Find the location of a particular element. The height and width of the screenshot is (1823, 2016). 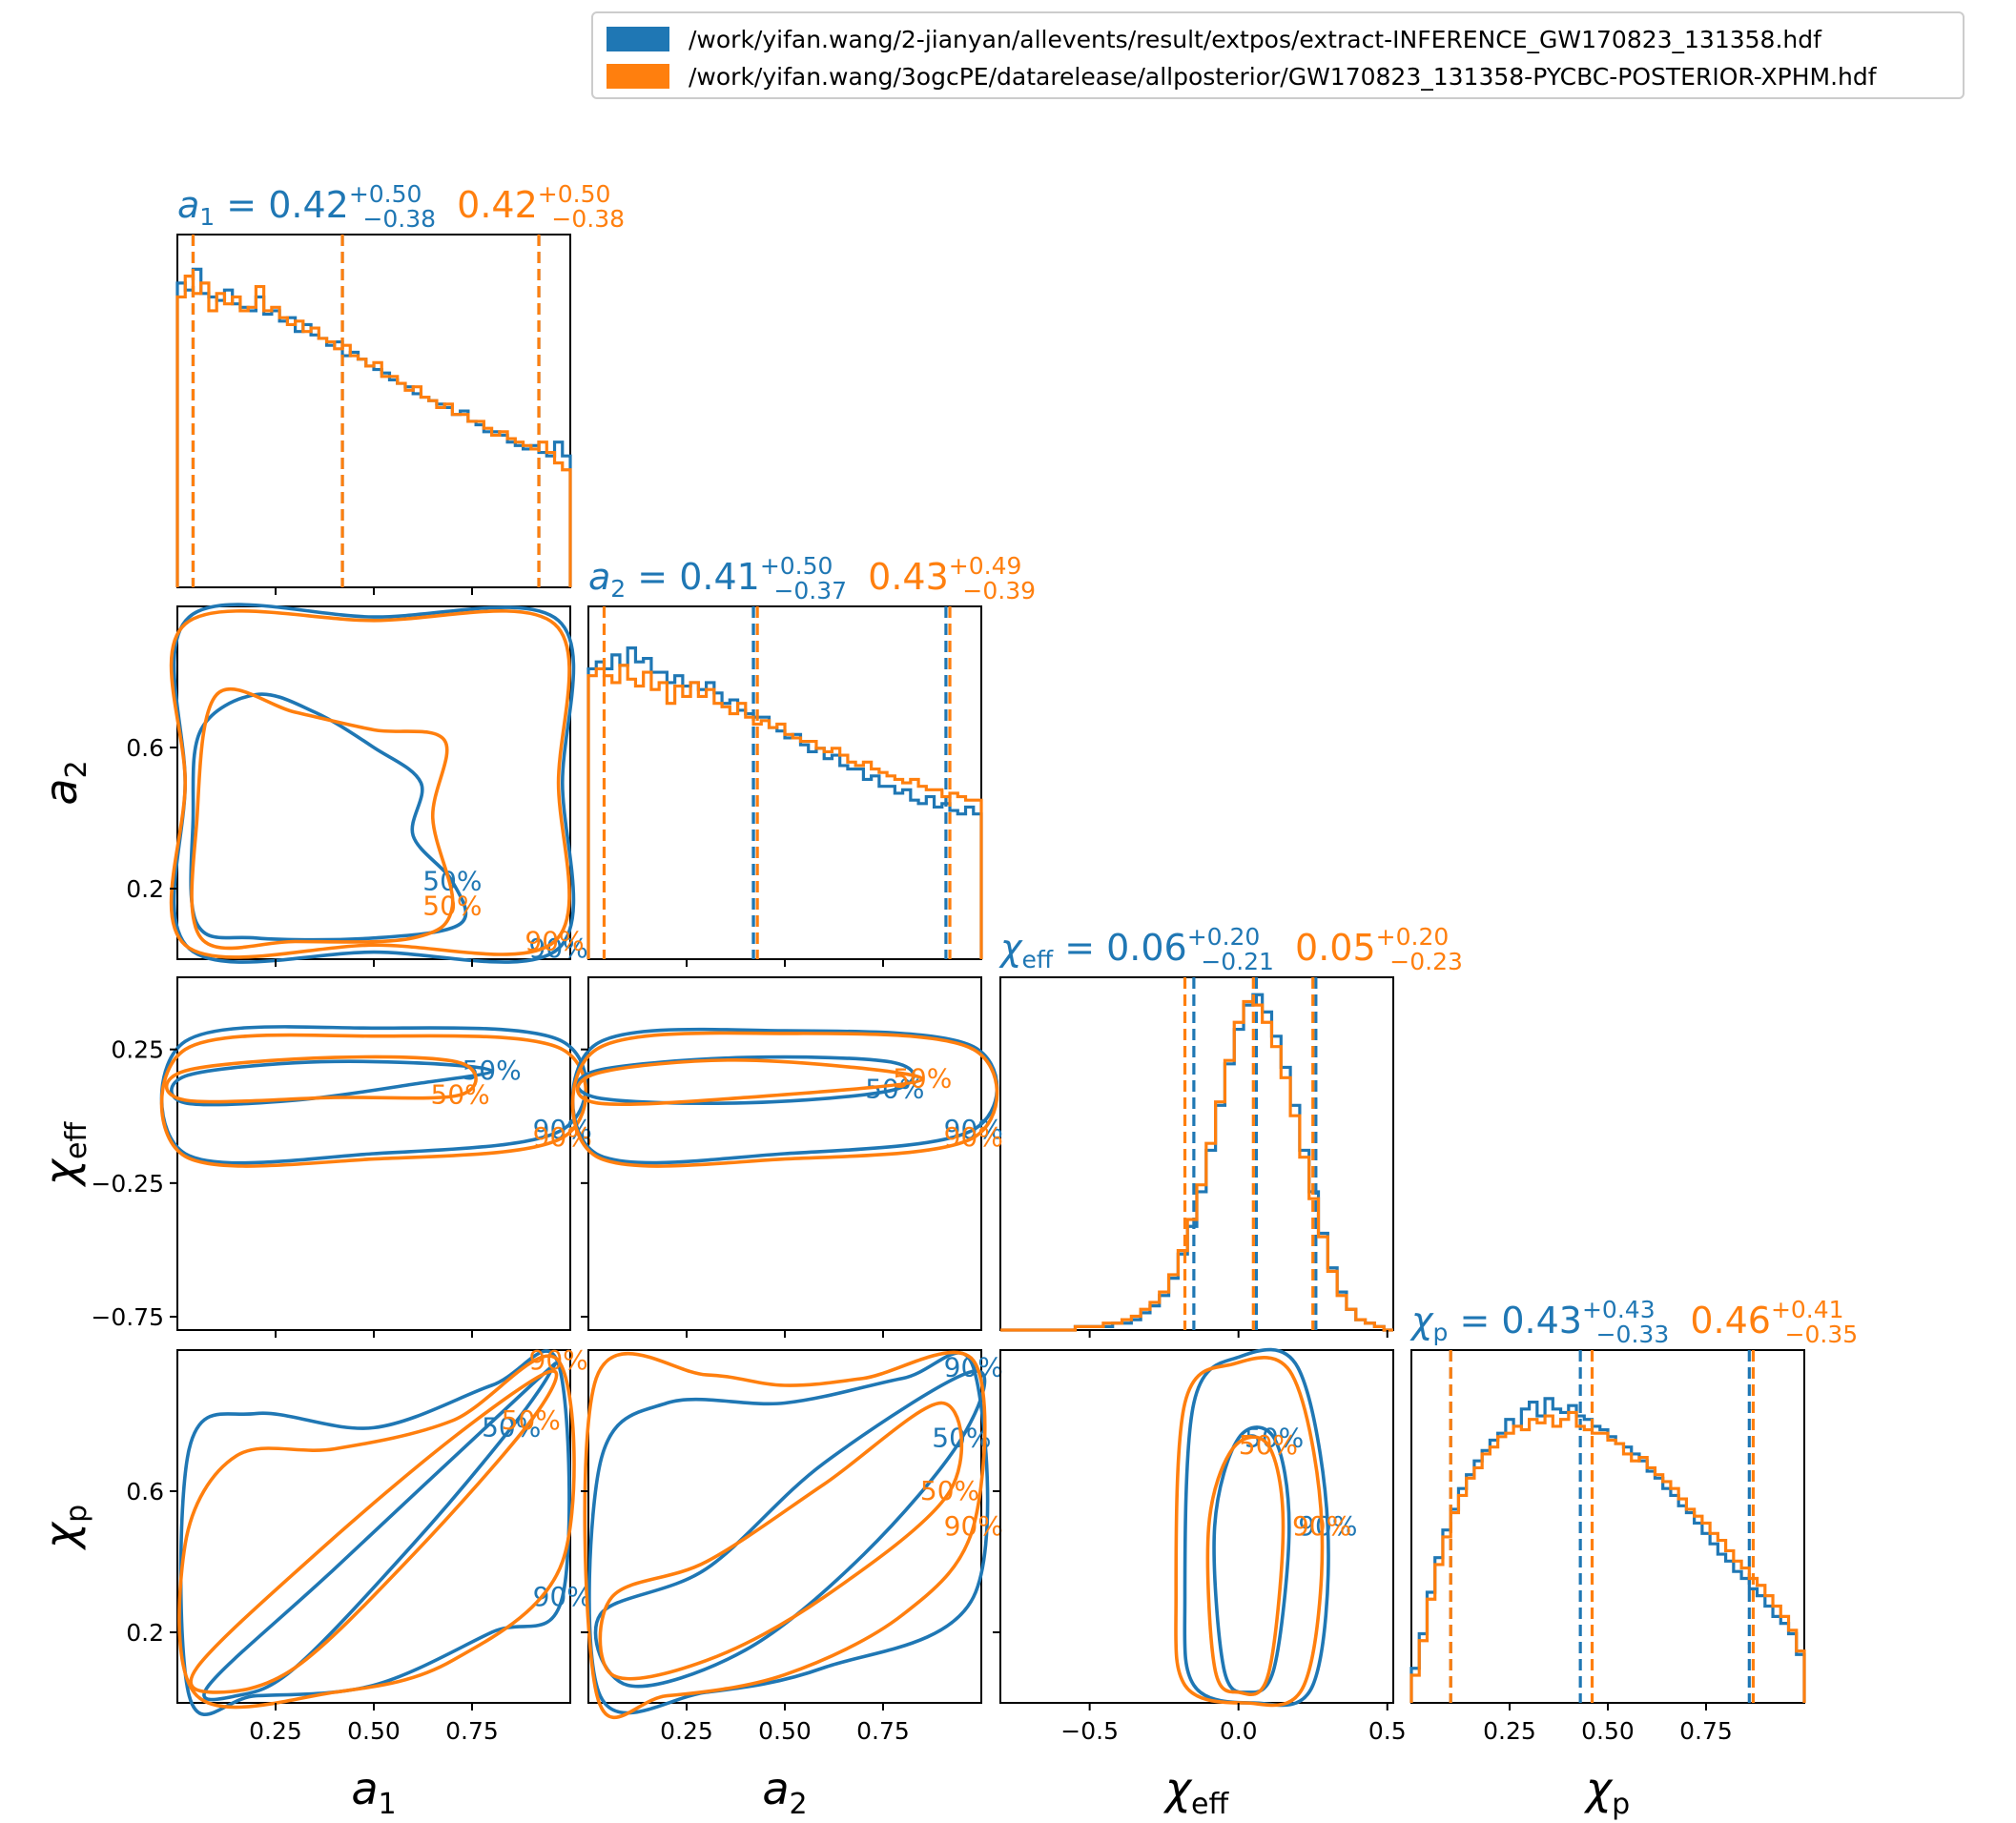

contour-a1-chi_p-series-1-90pct is located at coordinates (374, 1532).